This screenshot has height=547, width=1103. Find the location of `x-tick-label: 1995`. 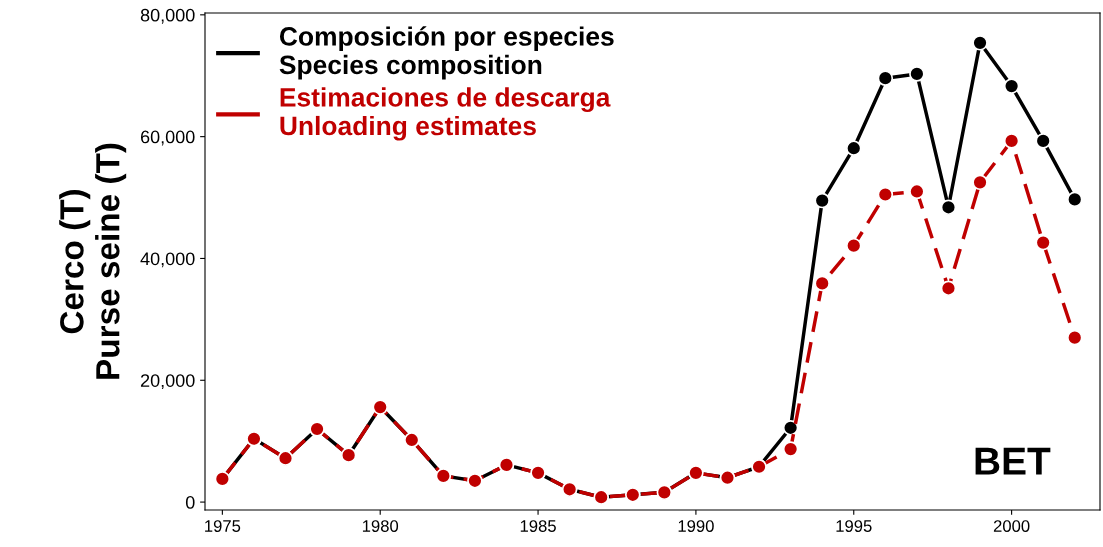

x-tick-label: 1995 is located at coordinates (854, 526).